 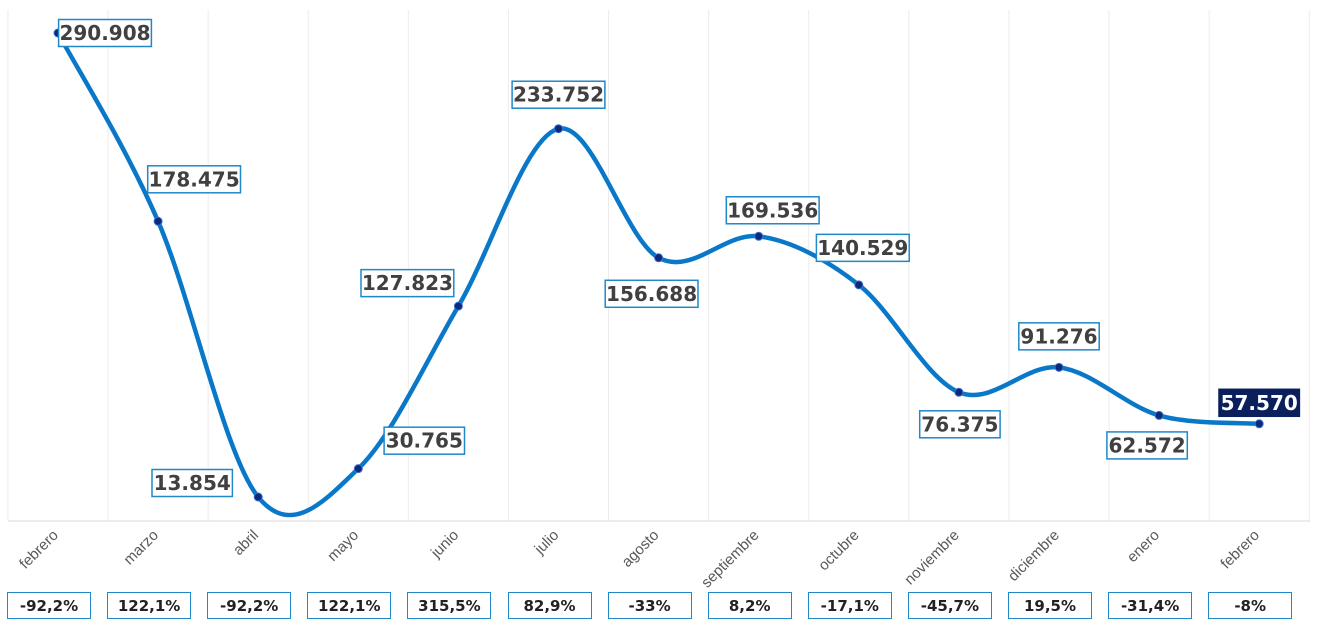 I want to click on data-label-text: 91.276, so click(x=1058, y=336).